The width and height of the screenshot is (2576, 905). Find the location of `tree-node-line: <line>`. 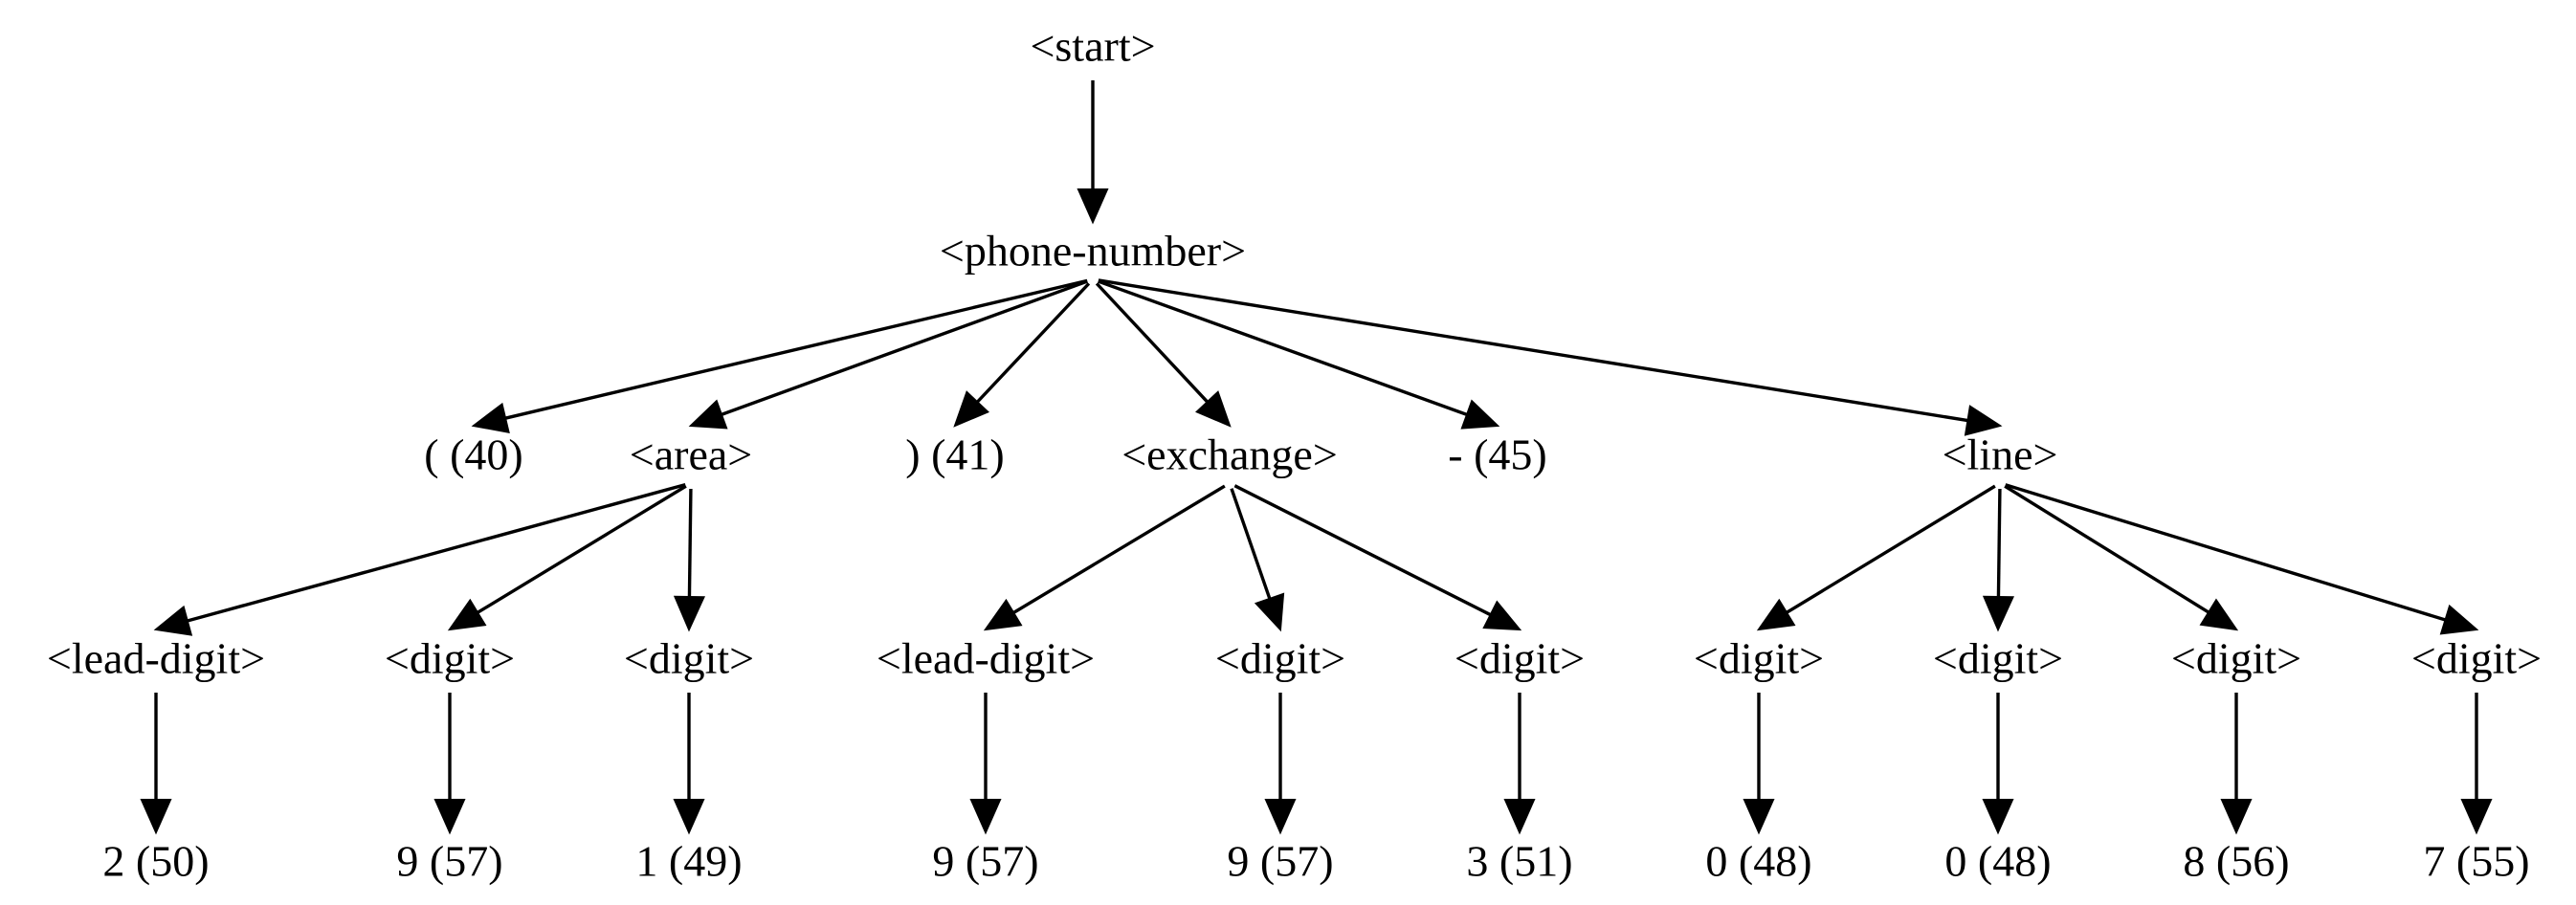

tree-node-line: <line> is located at coordinates (2000, 454).